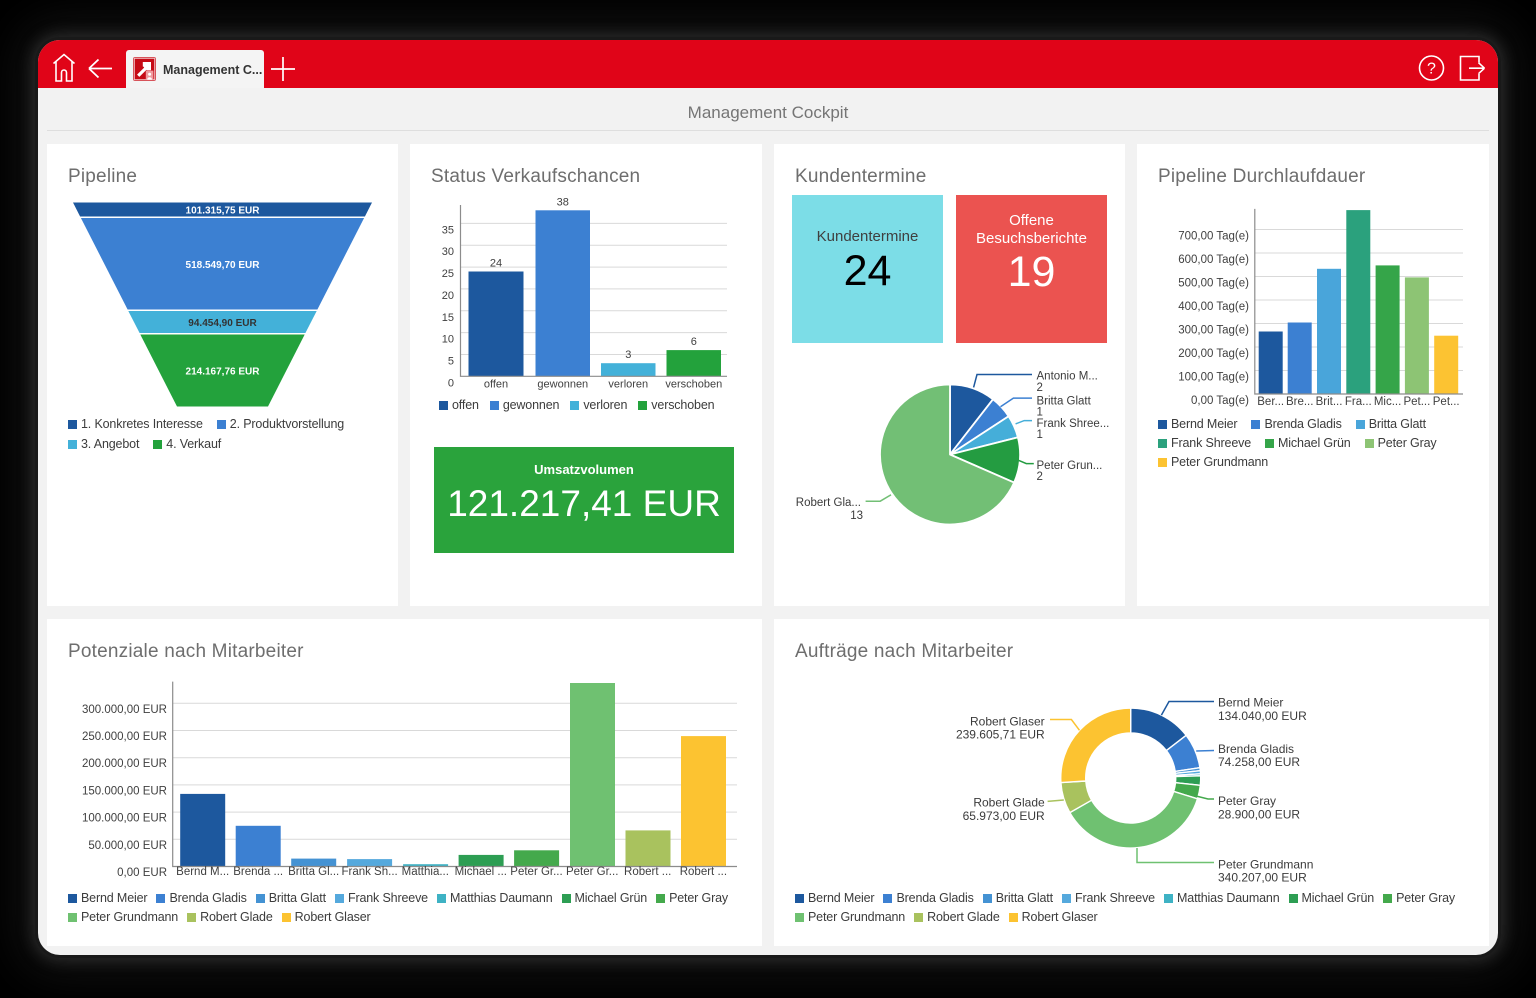 This screenshot has height=998, width=1536. Describe the element at coordinates (124, 710) in the screenshot. I see `svg-text: 300.000,00 EUR` at that location.